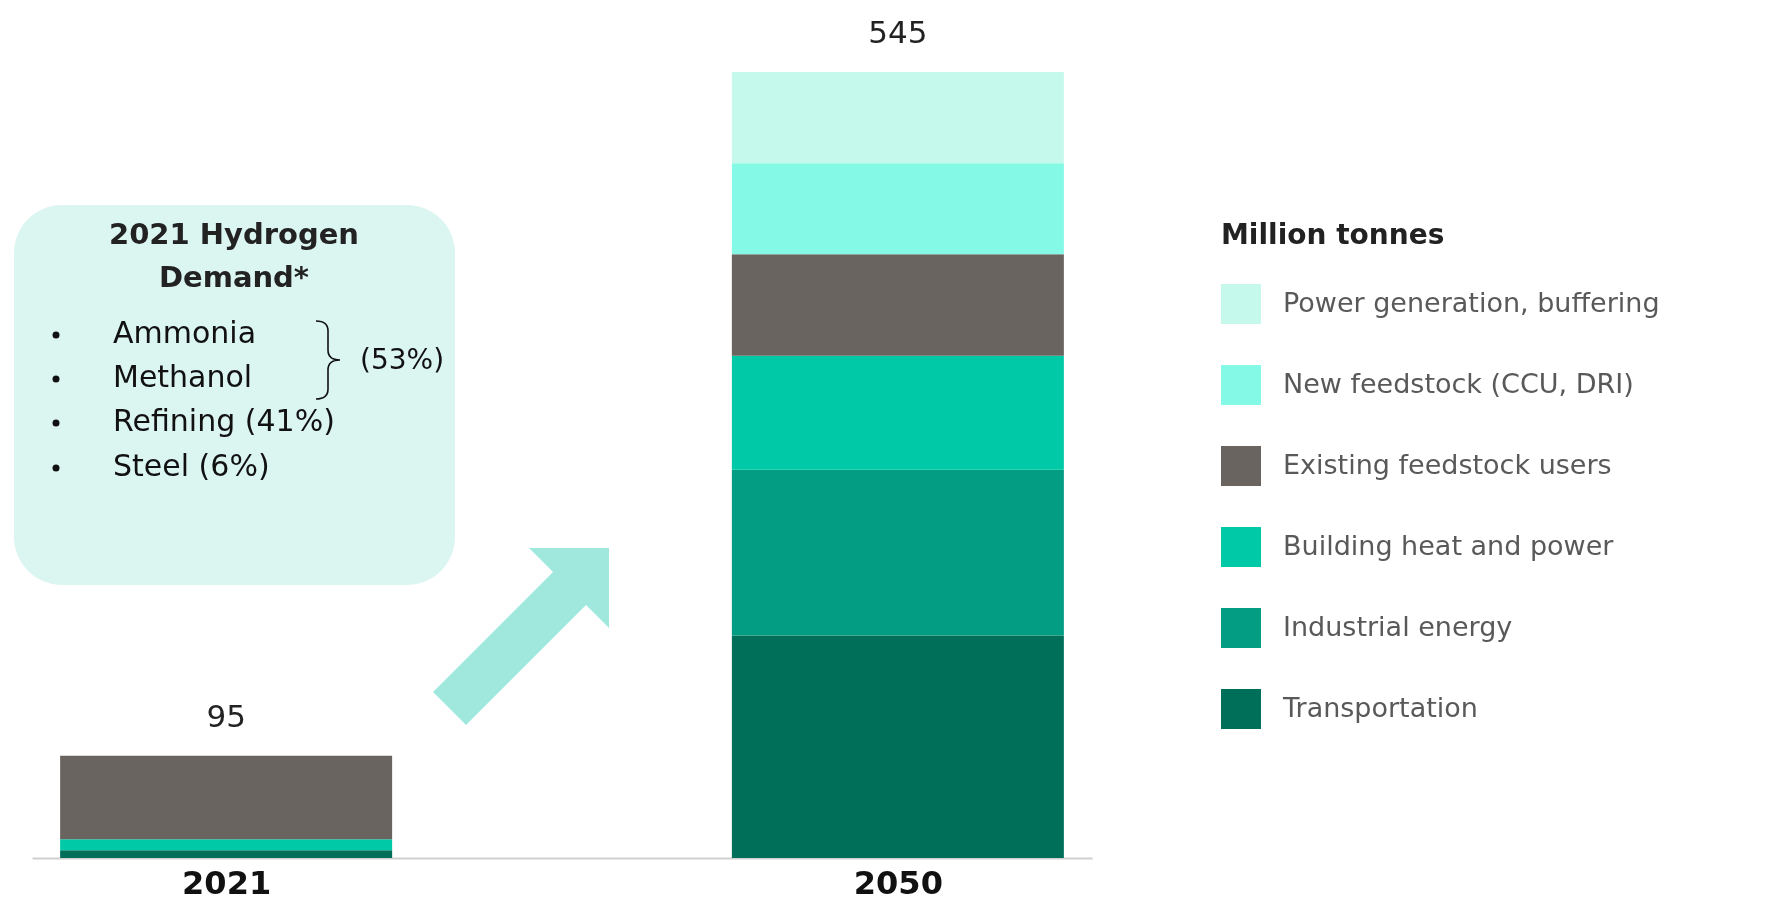  What do you see at coordinates (1398, 626) in the screenshot?
I see `legend-label: Industrial energy` at bounding box center [1398, 626].